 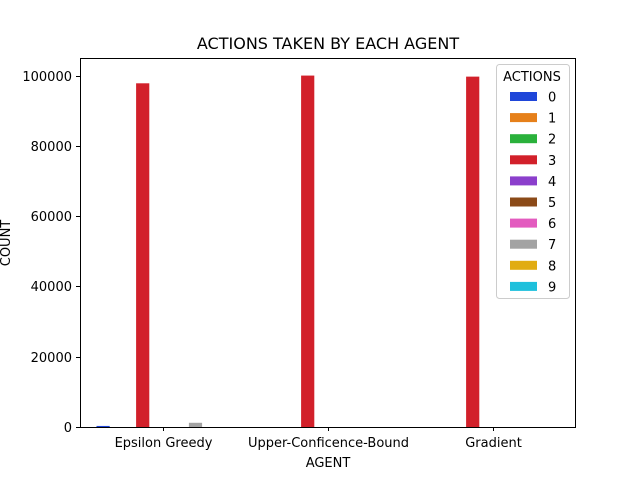 I want to click on x-axis-label: AGENT, so click(x=328, y=463).